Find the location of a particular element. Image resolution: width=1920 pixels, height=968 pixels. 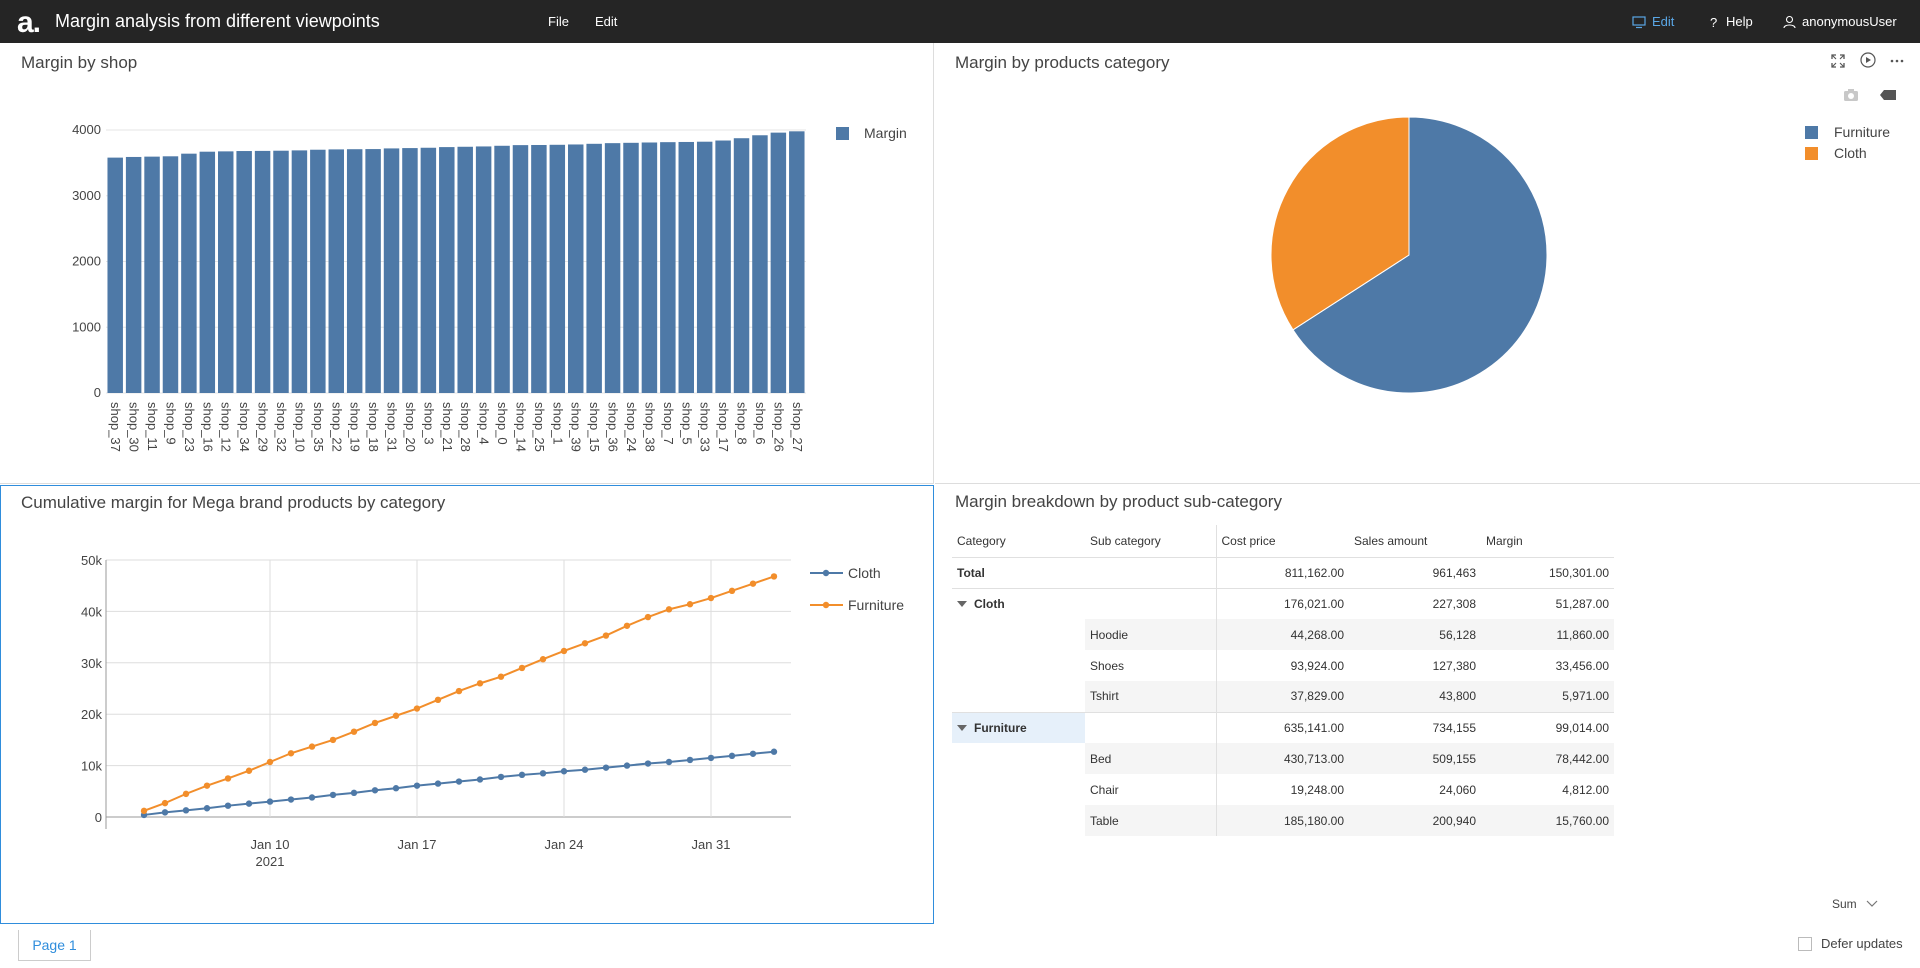

more-icon is located at coordinates (1897, 63).